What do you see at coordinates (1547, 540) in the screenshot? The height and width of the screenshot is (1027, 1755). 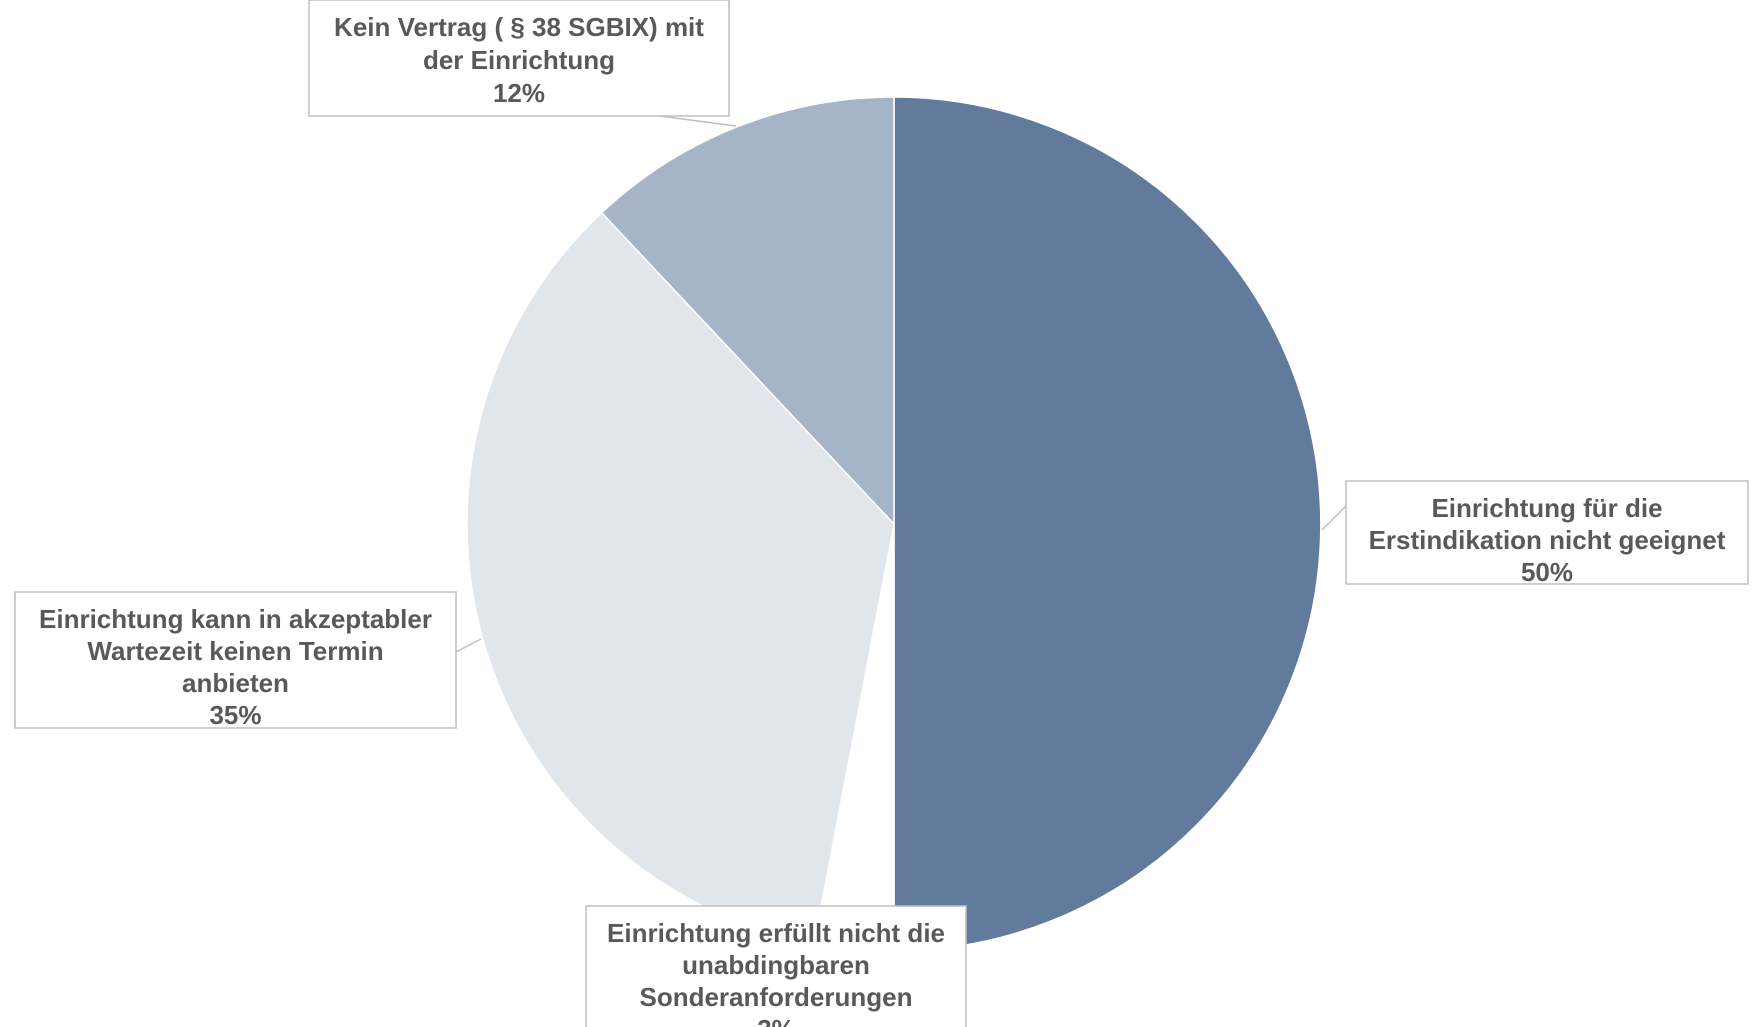 I see `label-line: Erstindikation nicht geeignet` at bounding box center [1547, 540].